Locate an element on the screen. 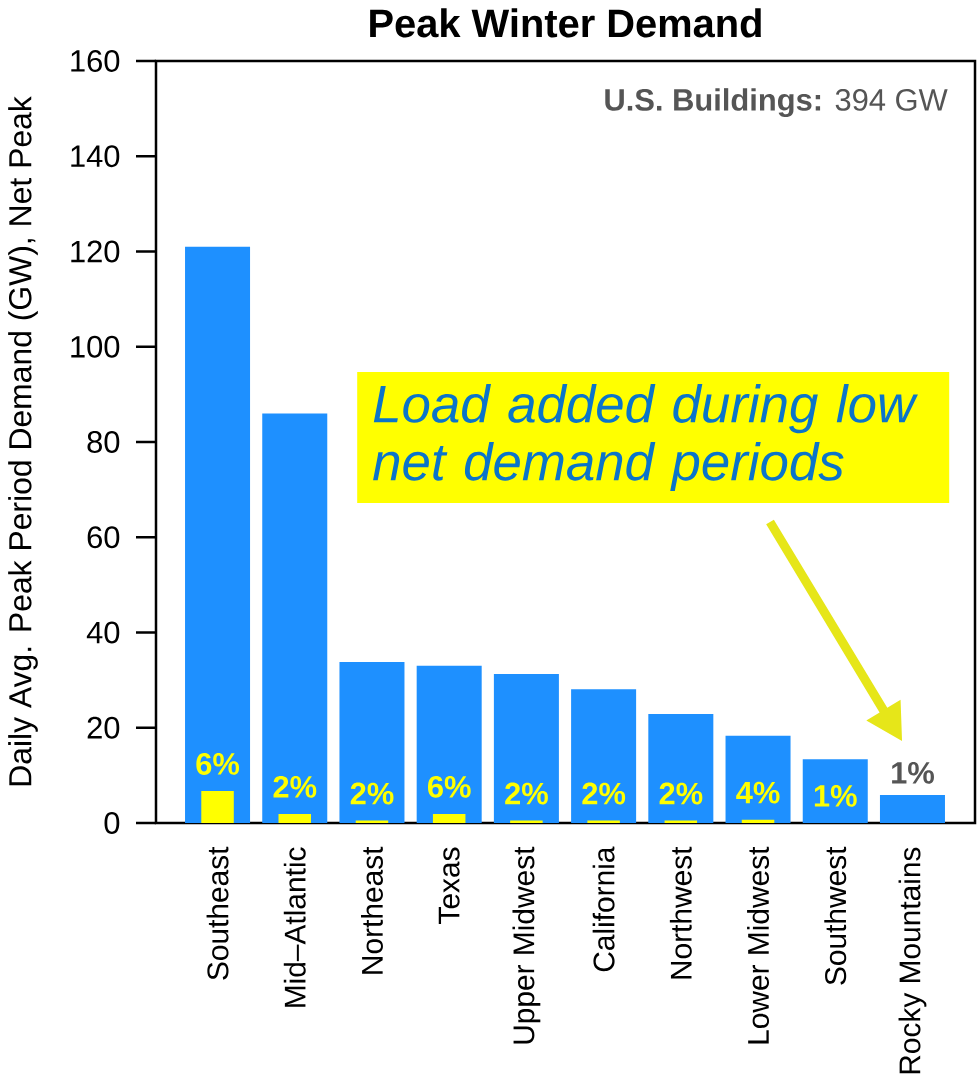  chart-title: Peak Winter Demand is located at coordinates (565, 23).